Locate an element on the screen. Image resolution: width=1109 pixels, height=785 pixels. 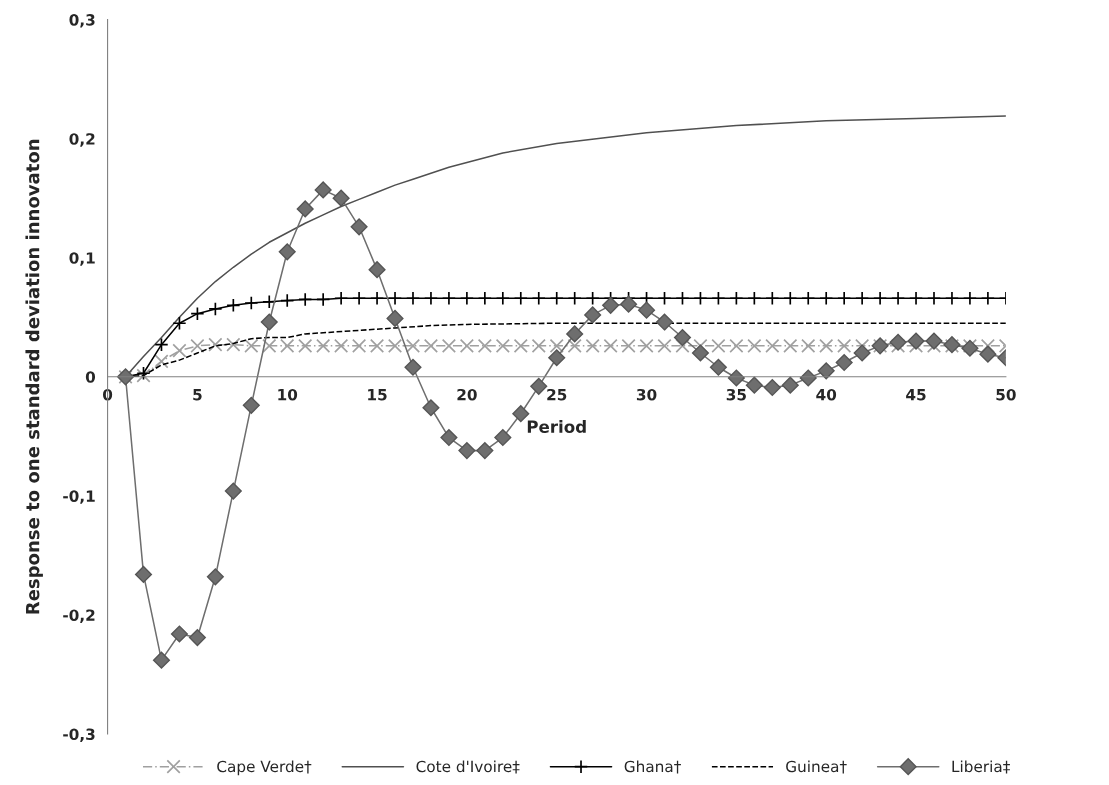
y-tick-label: 0,3 is located at coordinates (82, 21).